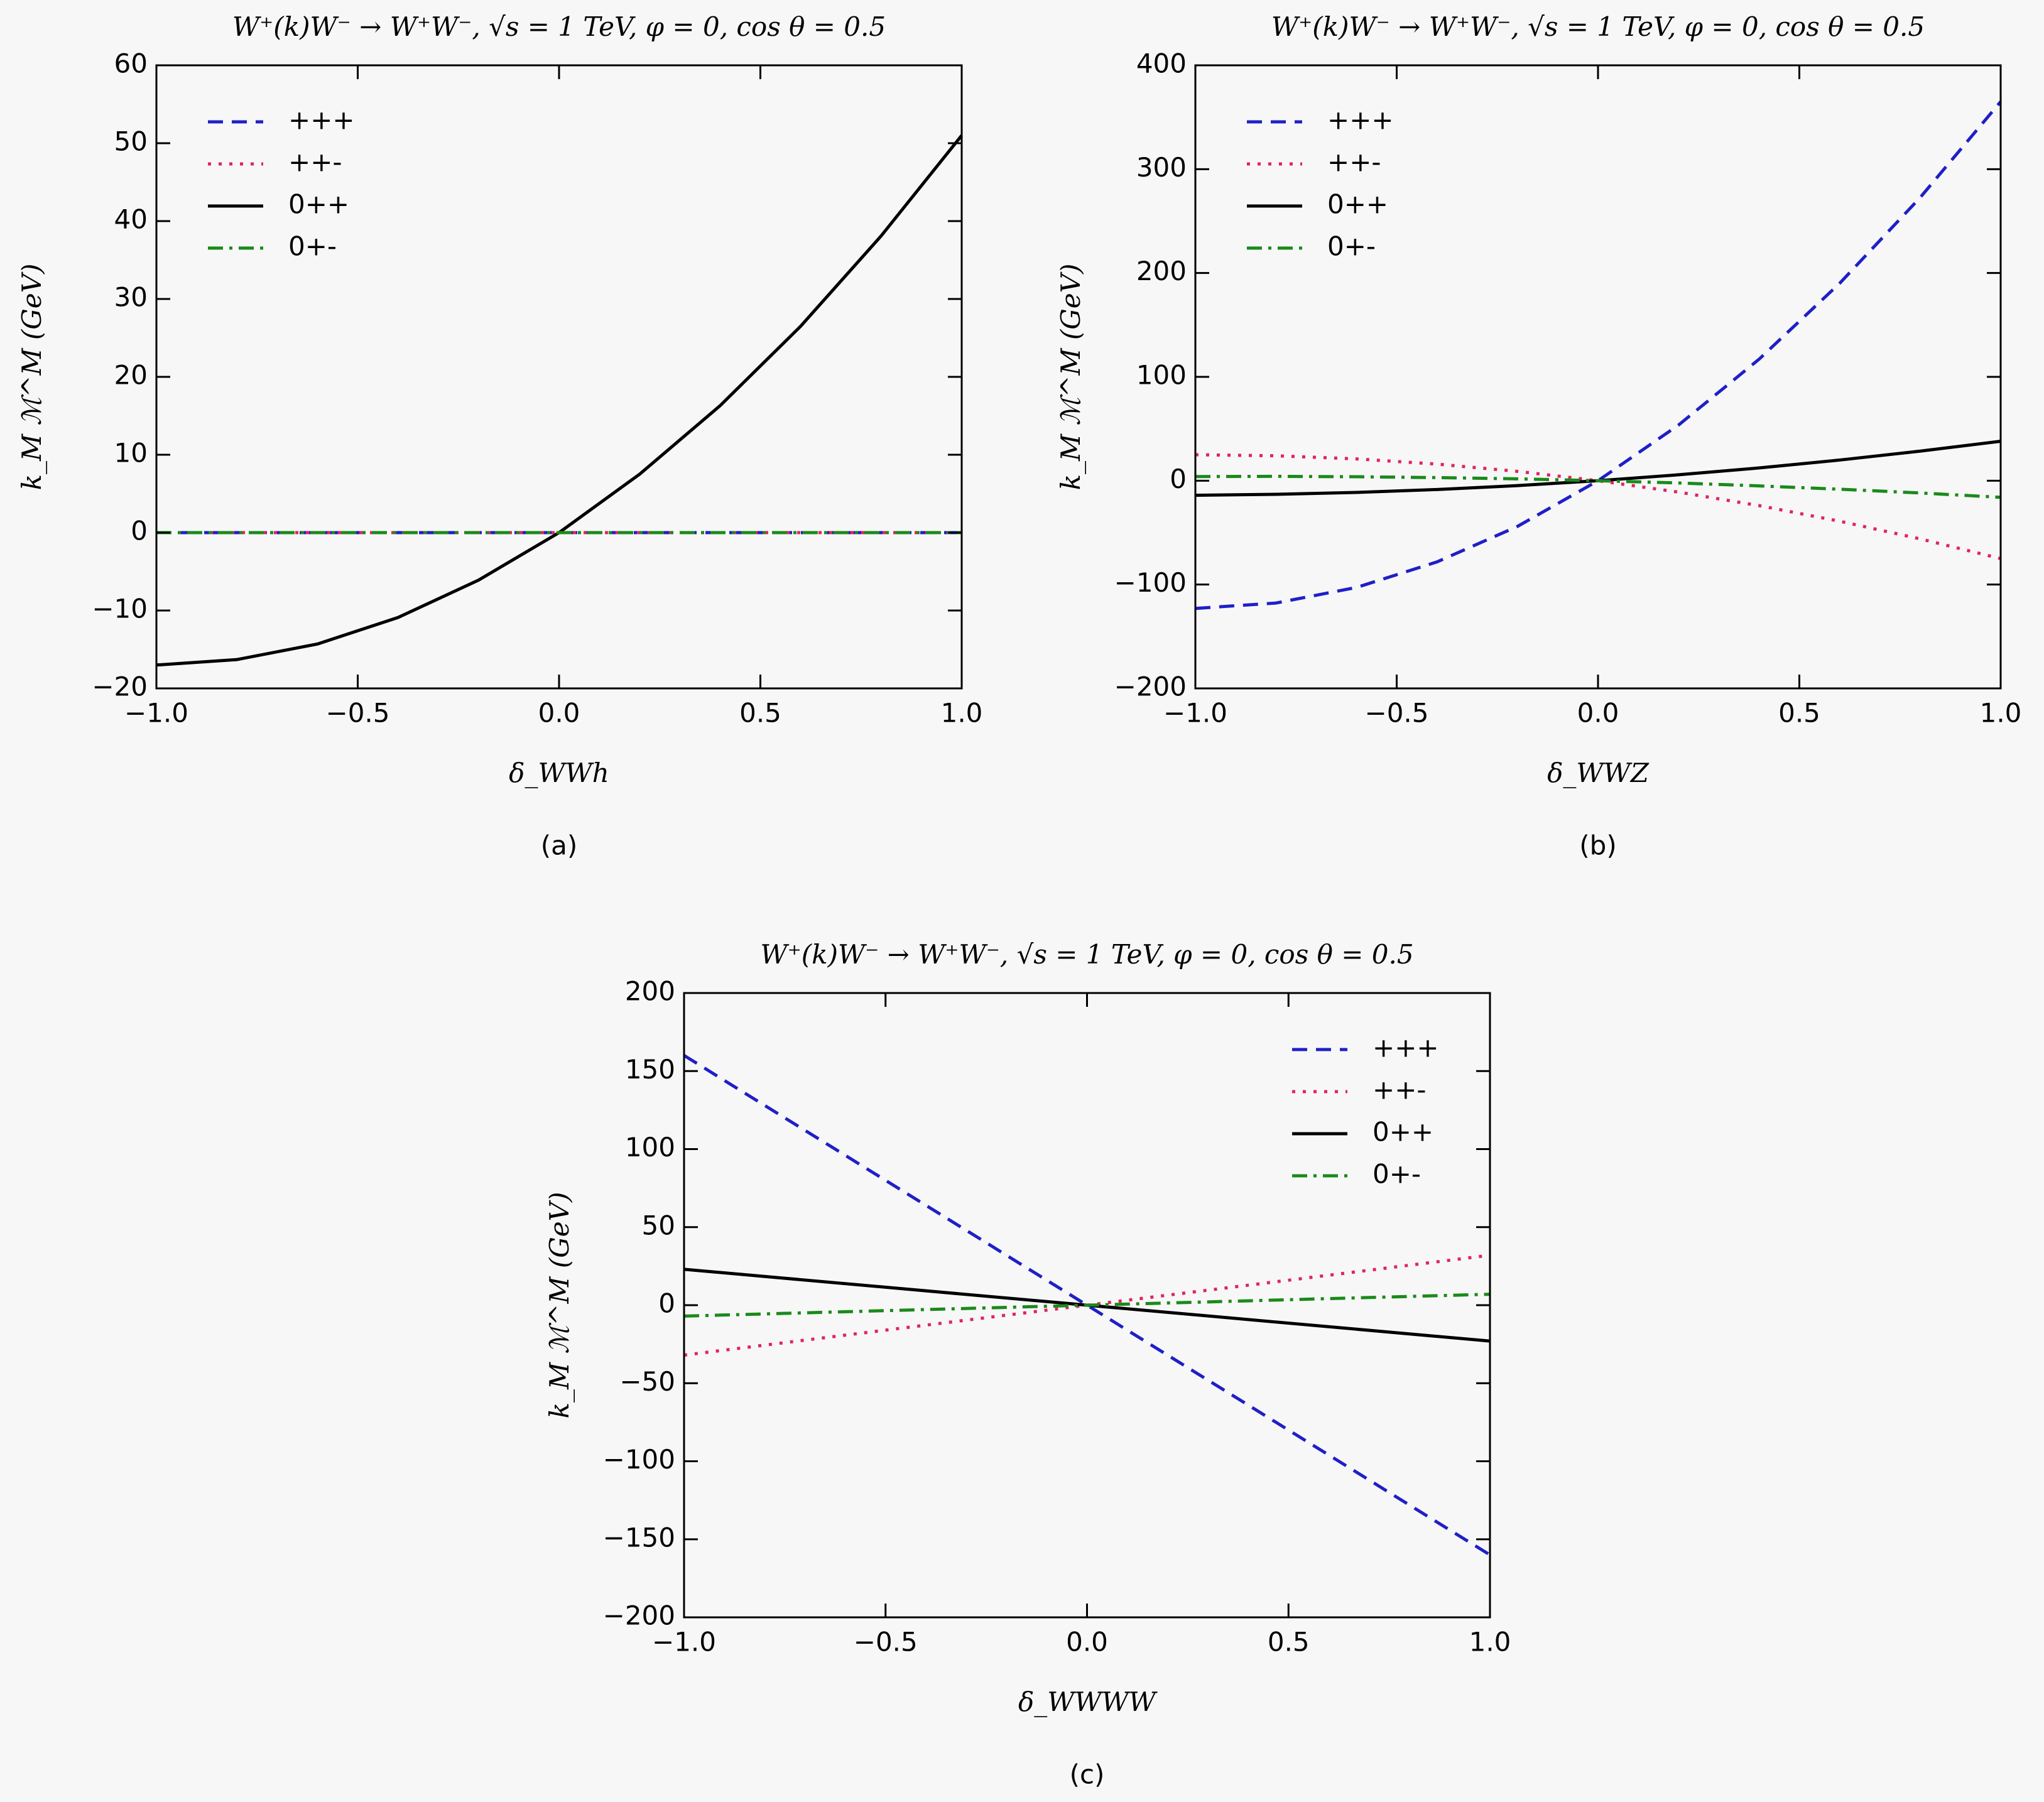 This screenshot has width=2044, height=1802. What do you see at coordinates (131, 219) in the screenshot?
I see `y-tick-label: 40` at bounding box center [131, 219].